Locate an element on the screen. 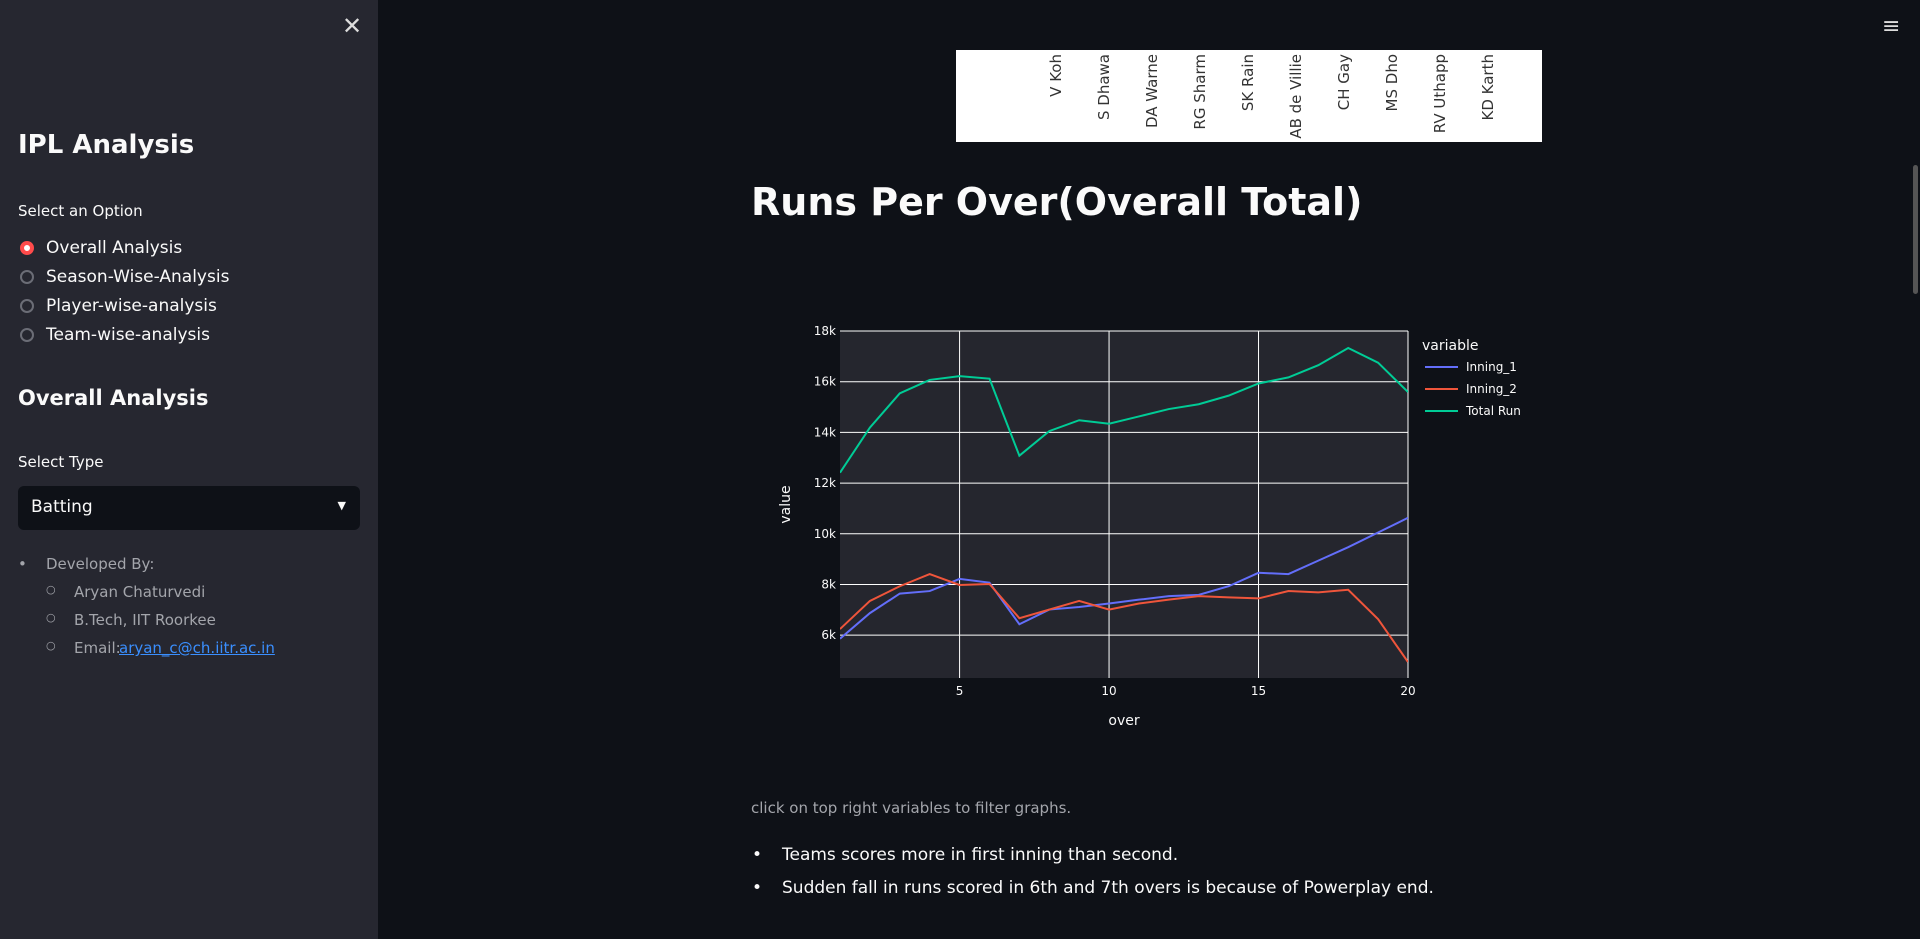 The height and width of the screenshot is (939, 1920). credit-item: B.Tech, IIT Roorkee is located at coordinates (145, 620).